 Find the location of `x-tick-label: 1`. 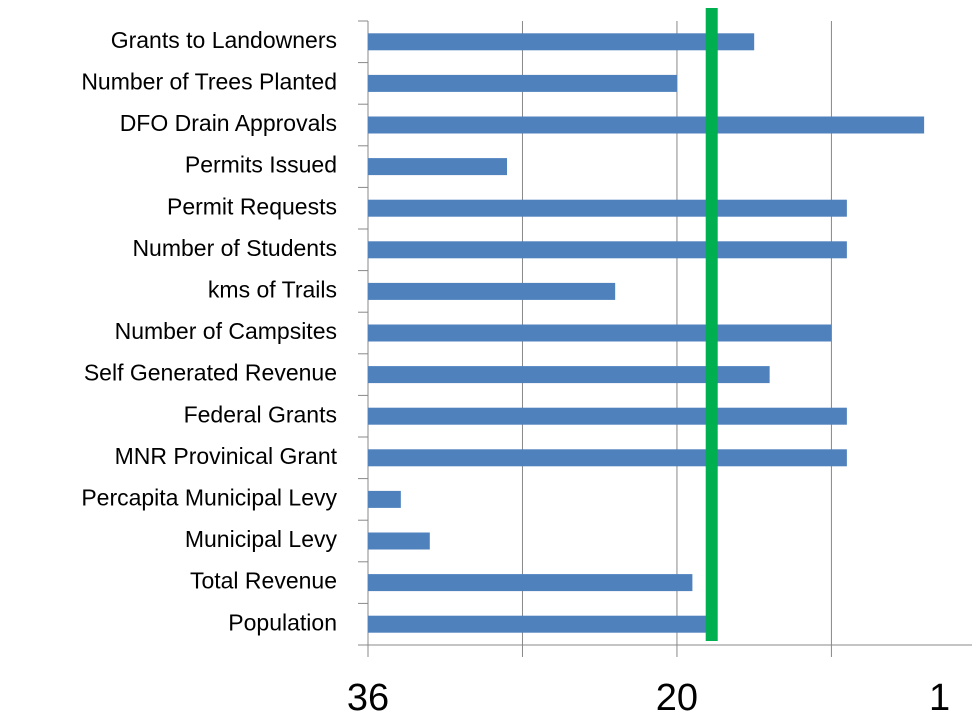

x-tick-label: 1 is located at coordinates (939, 698).